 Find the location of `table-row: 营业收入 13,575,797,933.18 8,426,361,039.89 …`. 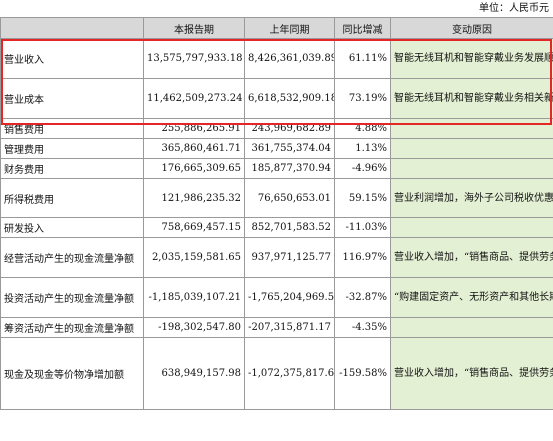

table-row: 营业收入 13,575,797,933.18 8,426,361,039.89 … is located at coordinates (276, 58).